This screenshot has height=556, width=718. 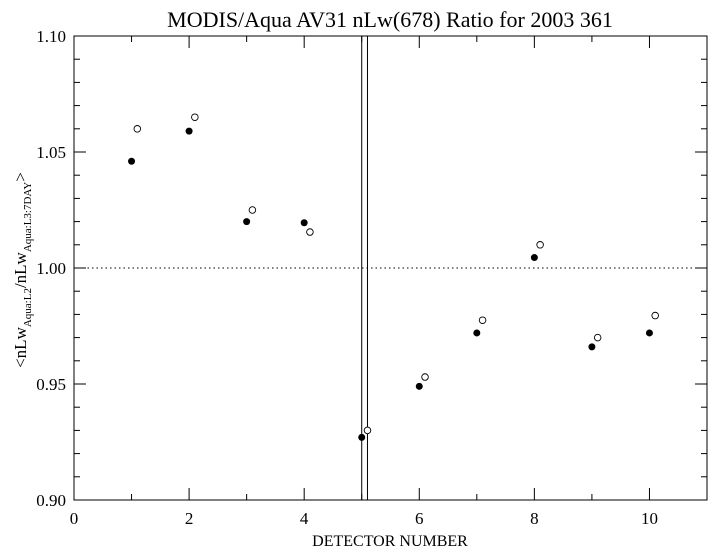 I want to click on x-tick-label: 2, so click(x=189, y=518).